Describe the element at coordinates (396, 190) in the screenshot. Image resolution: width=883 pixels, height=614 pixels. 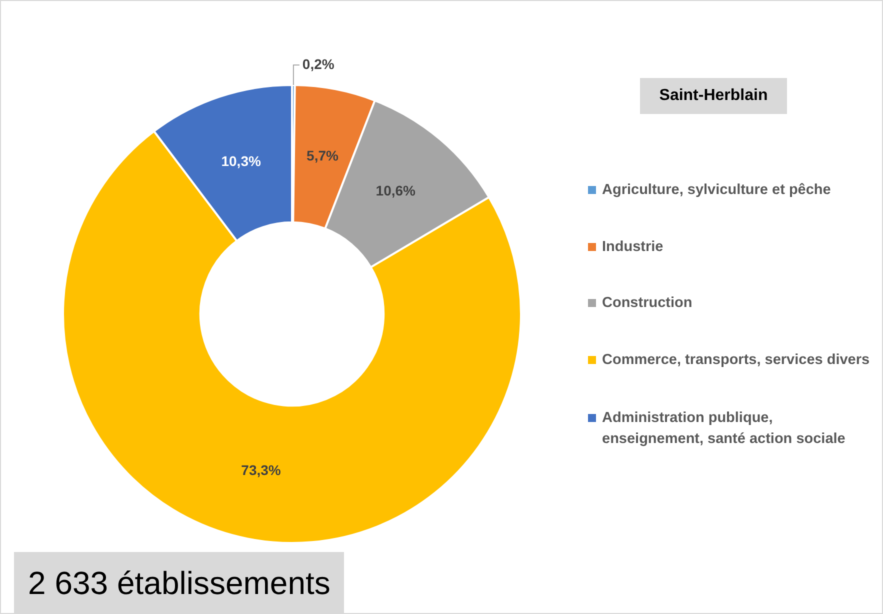
I see `data-label: 10,6%` at that location.